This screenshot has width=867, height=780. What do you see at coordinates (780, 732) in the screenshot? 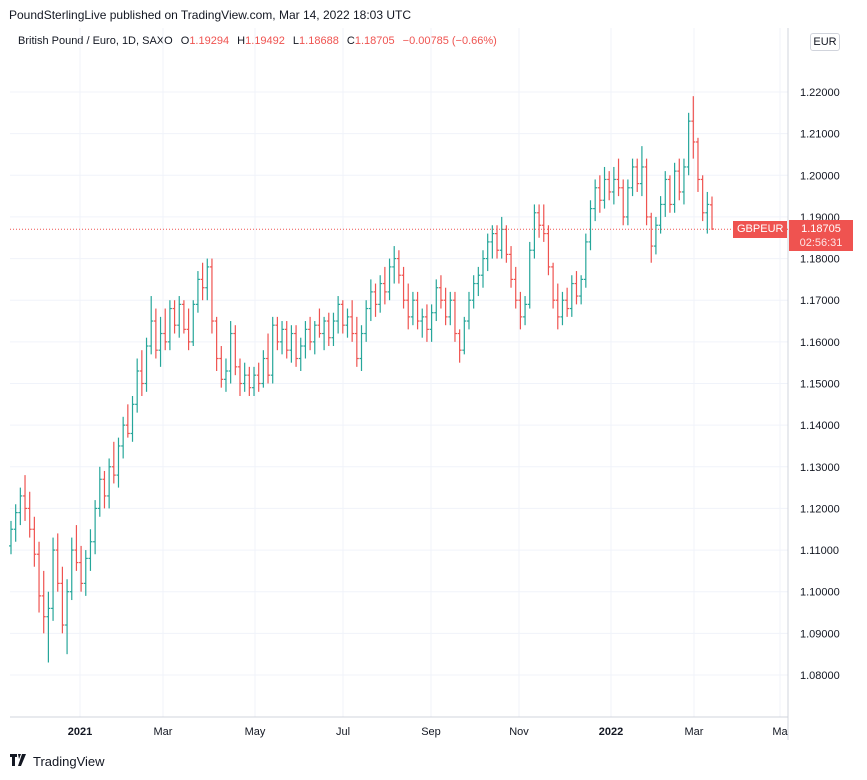
I see `time-tick-label: Ma` at bounding box center [780, 732].